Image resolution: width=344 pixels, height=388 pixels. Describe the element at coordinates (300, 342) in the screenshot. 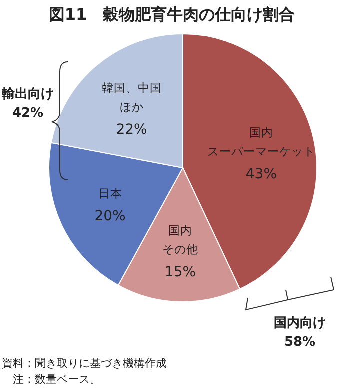

I see `text: 58%` at that location.